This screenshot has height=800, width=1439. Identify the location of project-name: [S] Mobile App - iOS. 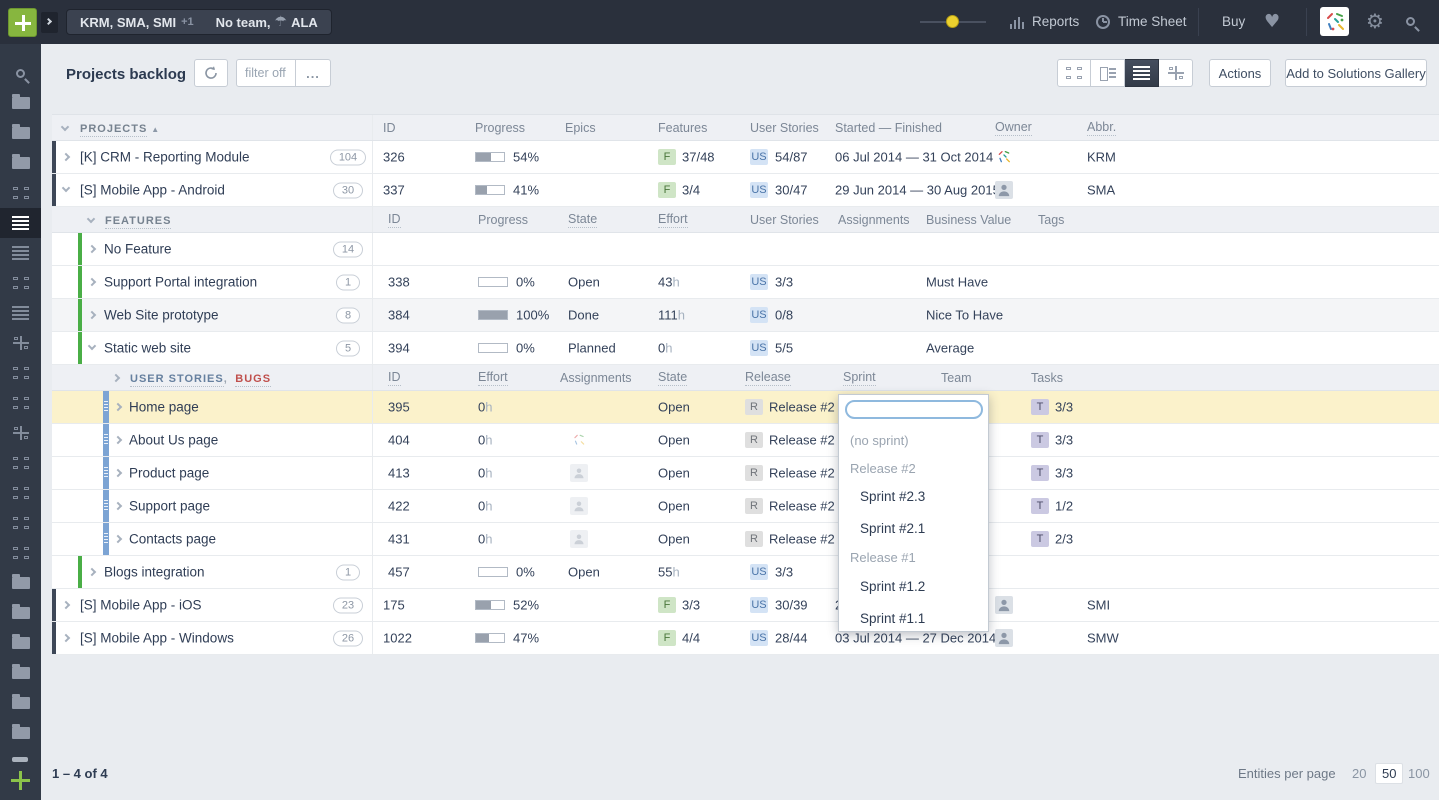
(141, 605).